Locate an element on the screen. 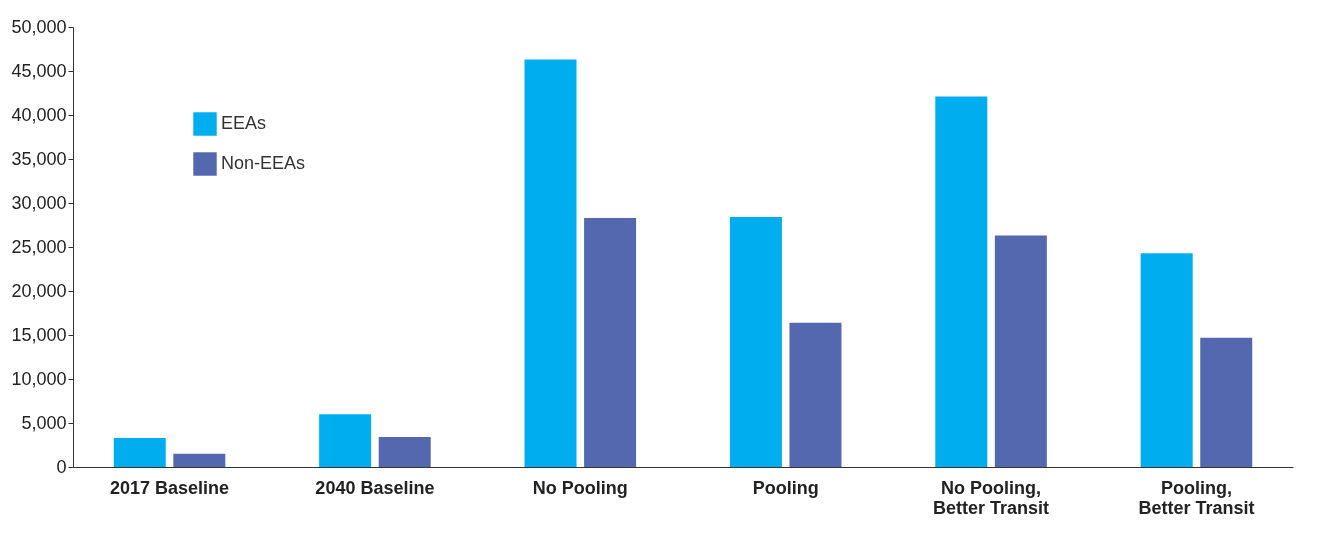 The image size is (1341, 539). y-tick-label: 50,000 is located at coordinates (39, 26).